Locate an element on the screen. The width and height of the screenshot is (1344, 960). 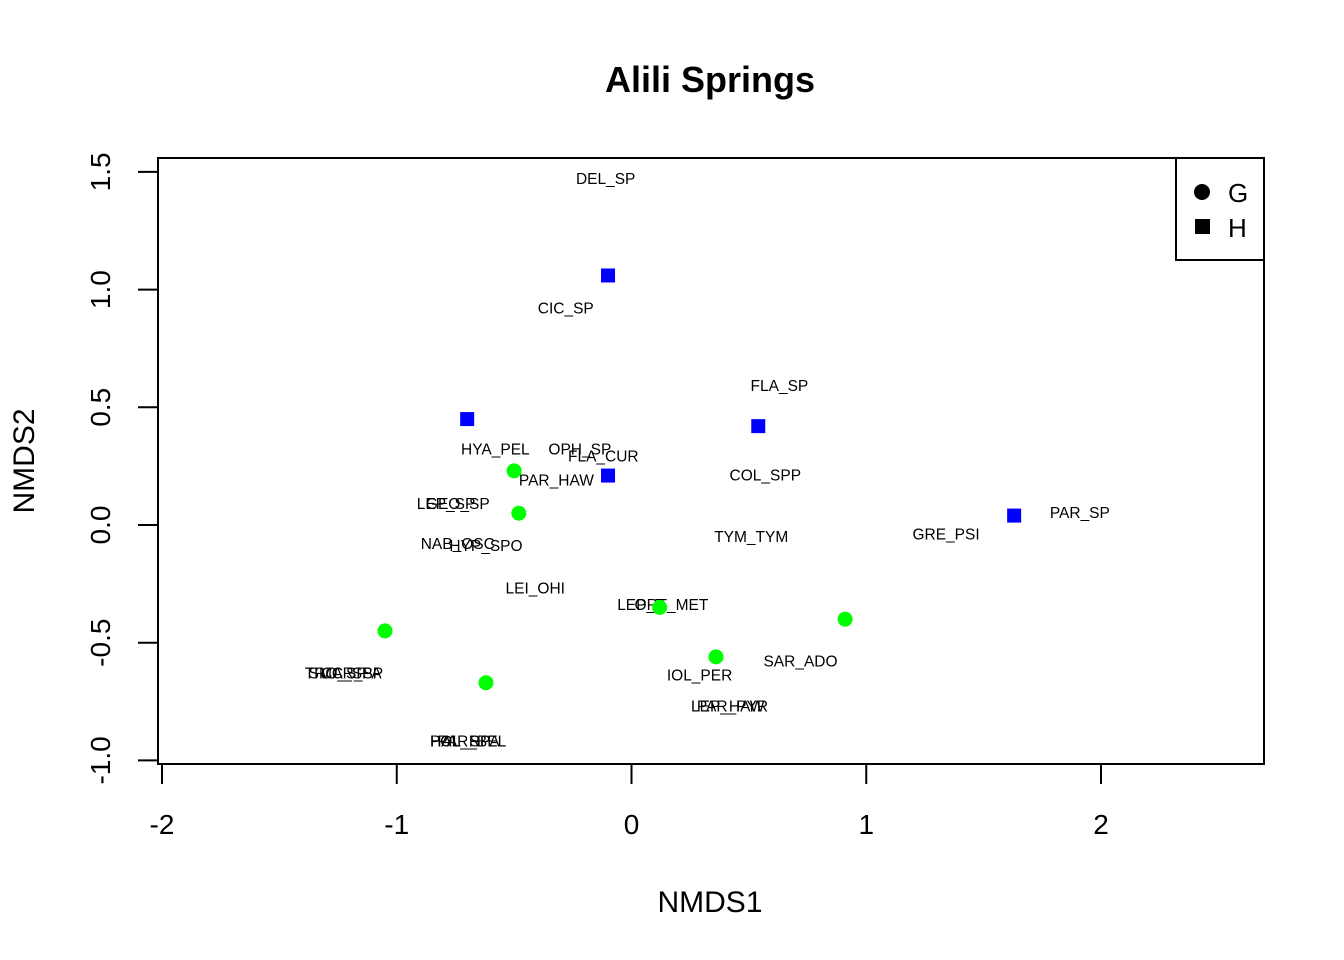
species-label: HYP_SPO is located at coordinates (485, 546).